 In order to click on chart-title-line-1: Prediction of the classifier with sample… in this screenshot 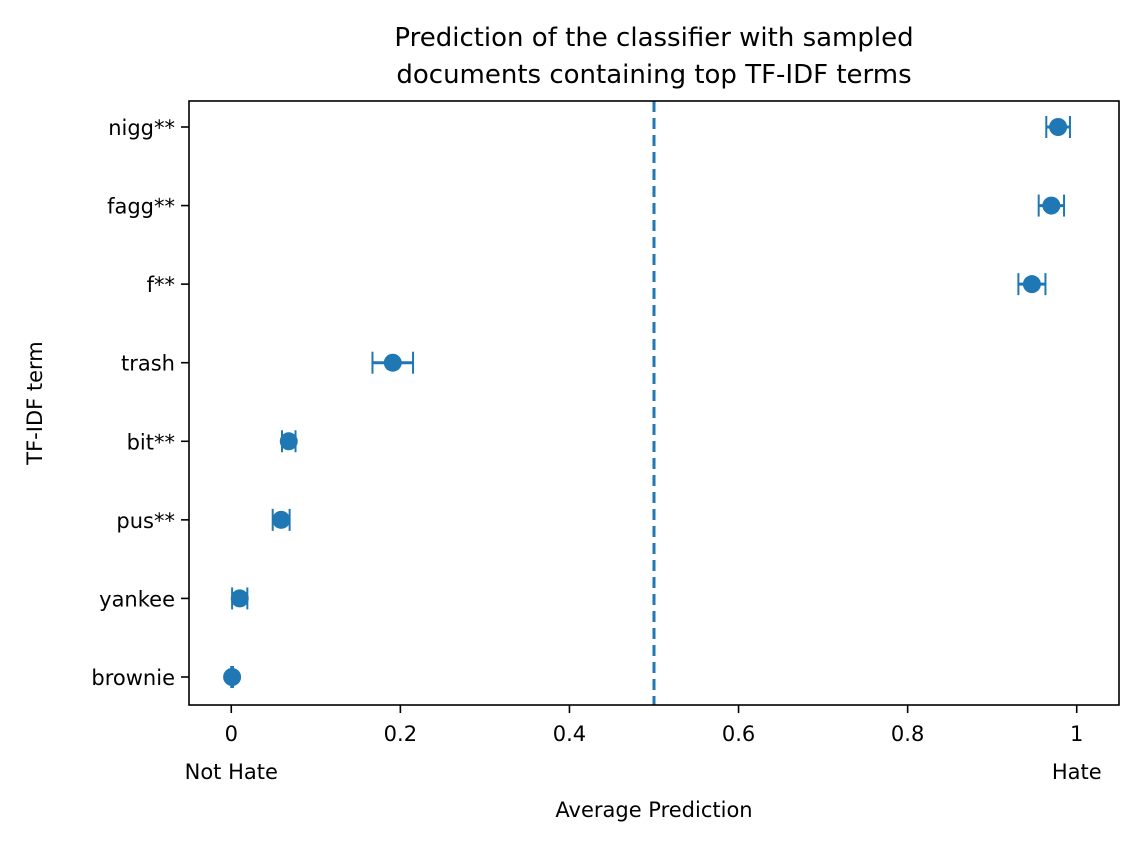, I will do `click(653, 38)`.